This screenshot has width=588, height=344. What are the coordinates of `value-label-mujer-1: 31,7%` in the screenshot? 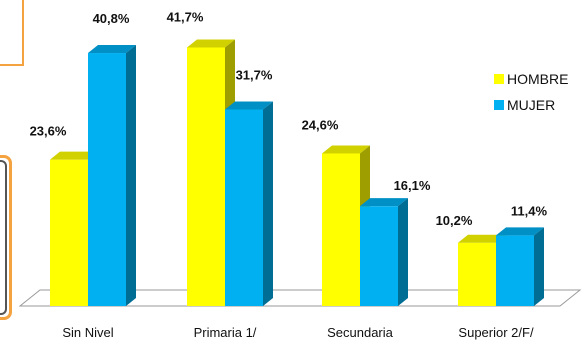 It's located at (254, 74).